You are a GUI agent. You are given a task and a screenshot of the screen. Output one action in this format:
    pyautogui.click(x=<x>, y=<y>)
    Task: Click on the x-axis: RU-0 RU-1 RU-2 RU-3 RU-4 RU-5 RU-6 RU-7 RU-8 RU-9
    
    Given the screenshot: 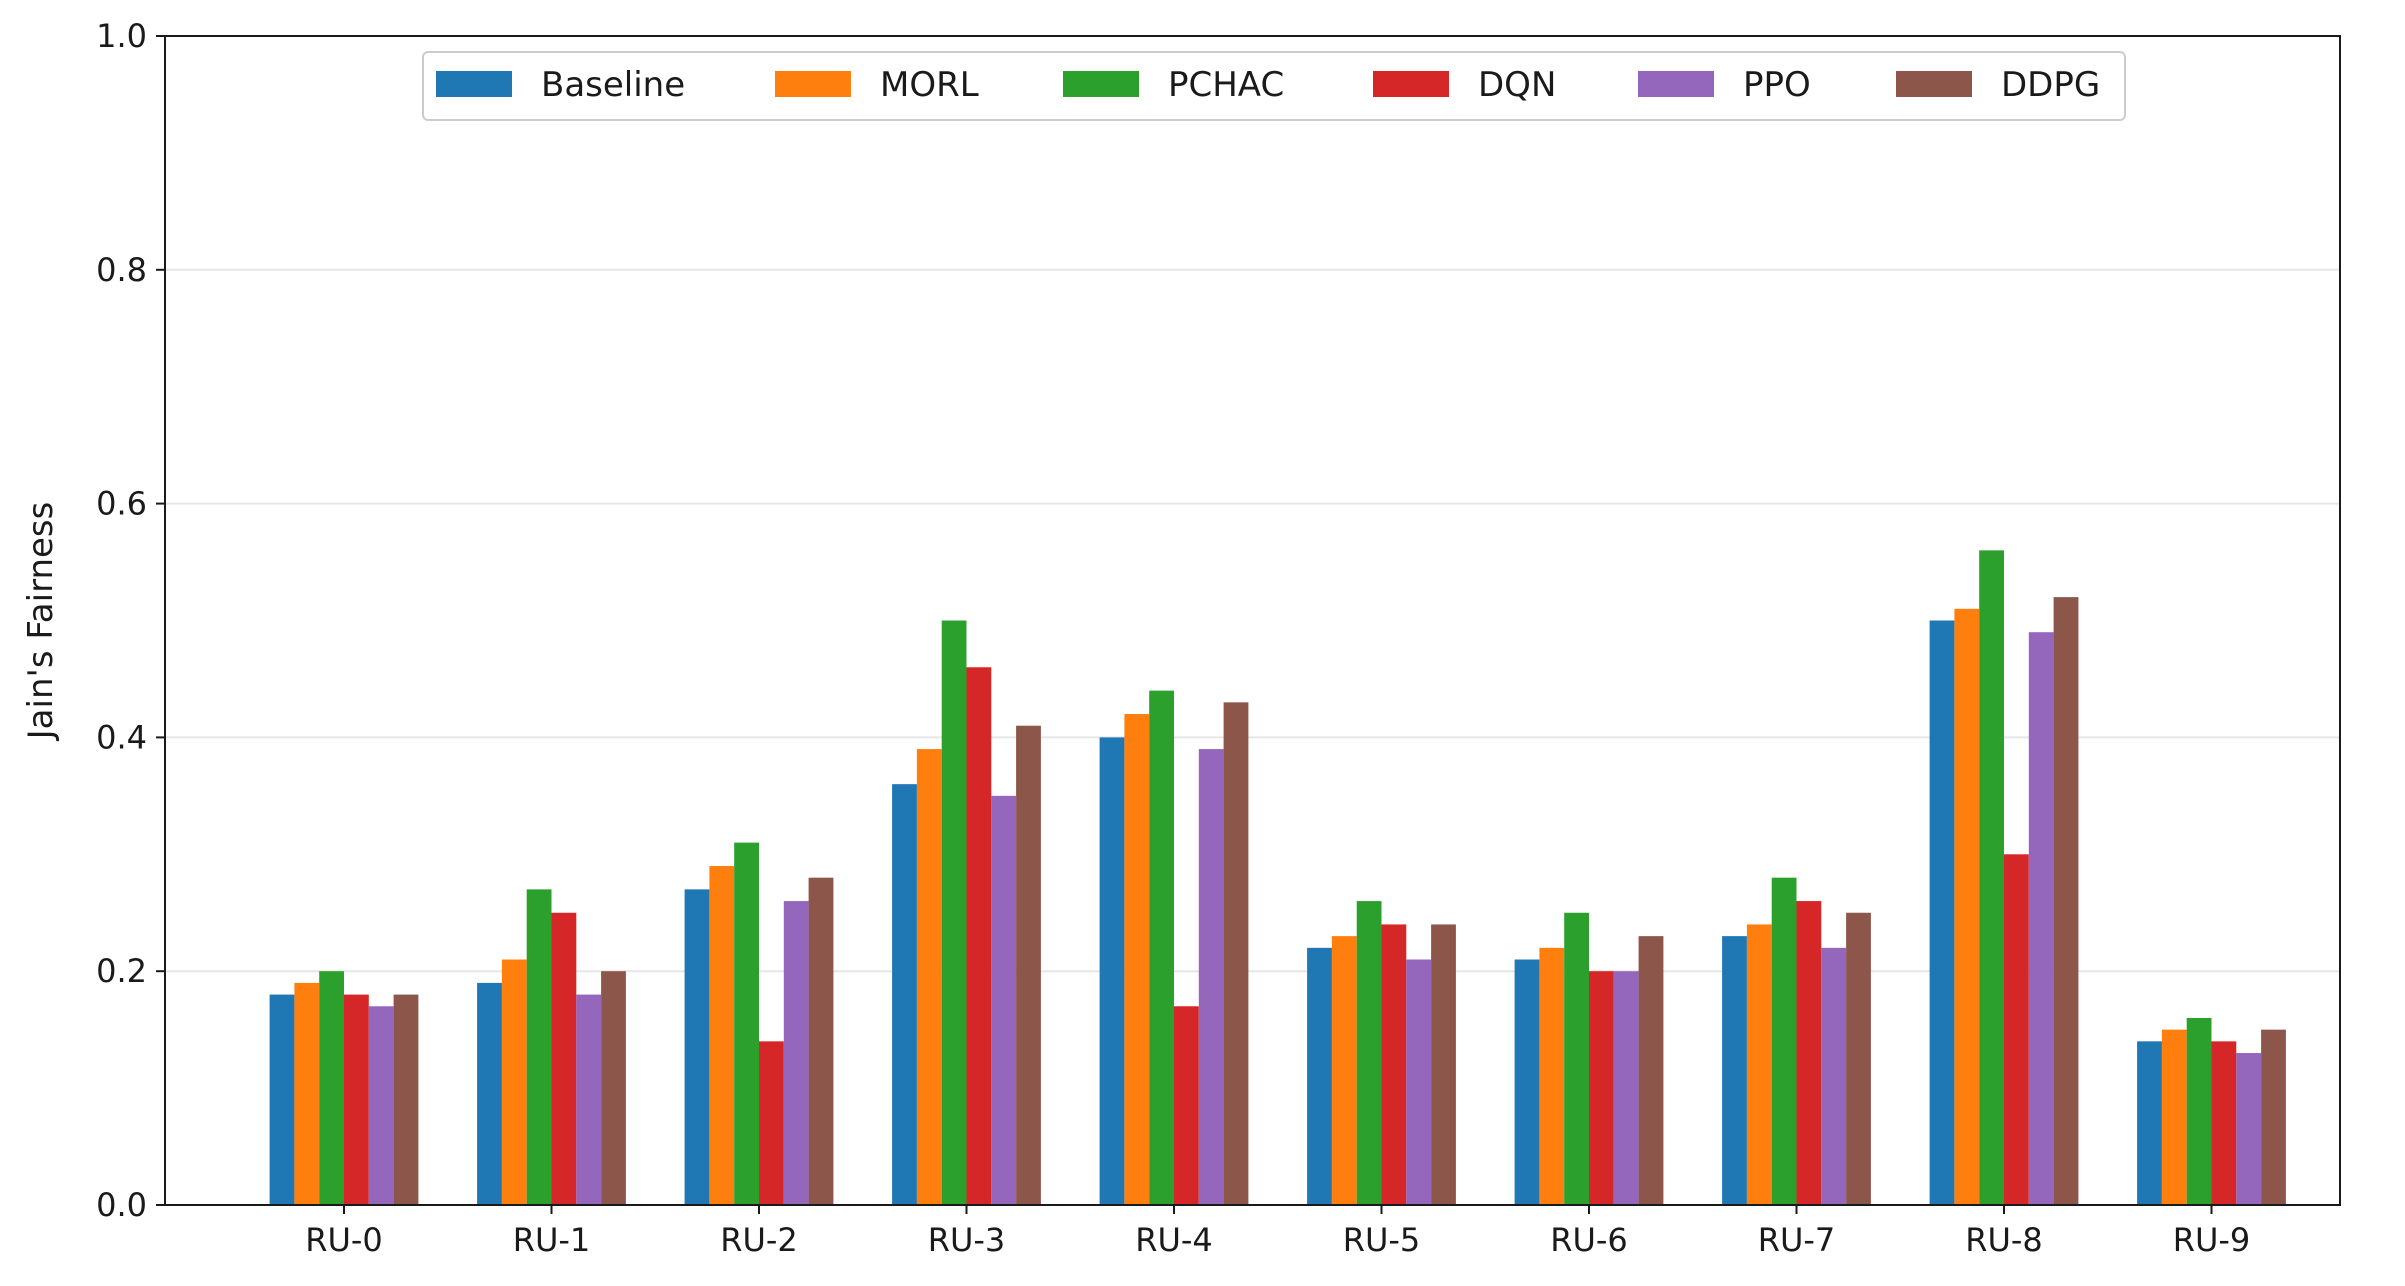 What is the action you would take?
    pyautogui.click(x=1277, y=1232)
    